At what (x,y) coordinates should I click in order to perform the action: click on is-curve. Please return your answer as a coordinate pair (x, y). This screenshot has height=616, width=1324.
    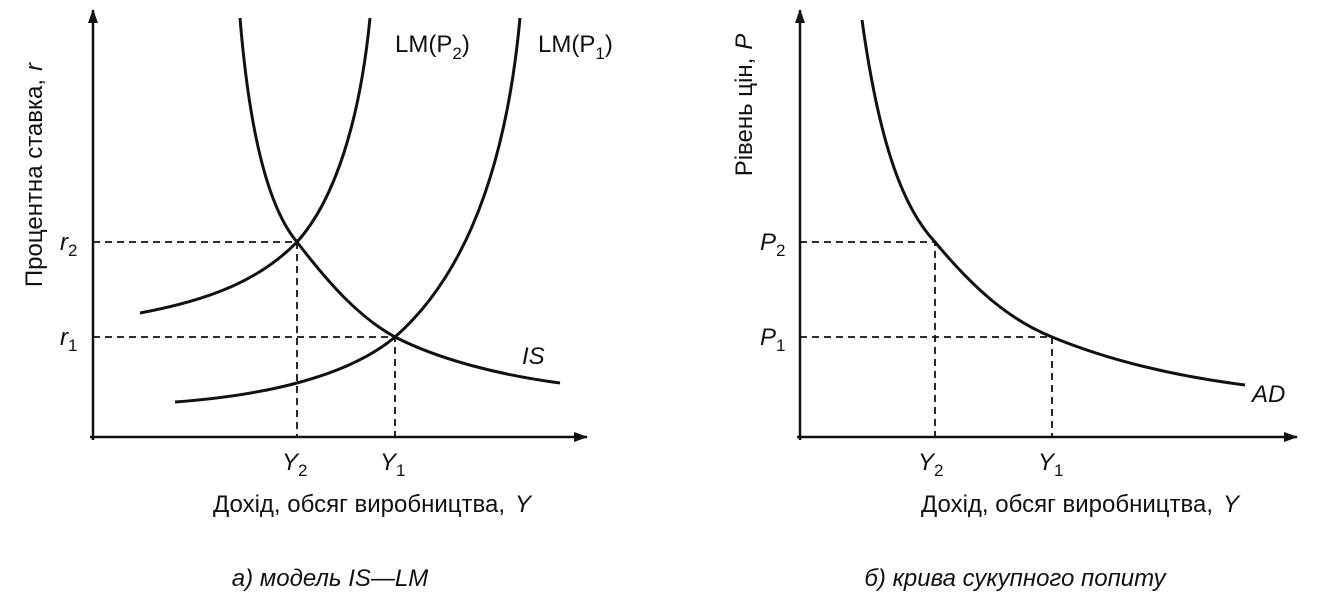
    Looking at the image, I should click on (399, 201).